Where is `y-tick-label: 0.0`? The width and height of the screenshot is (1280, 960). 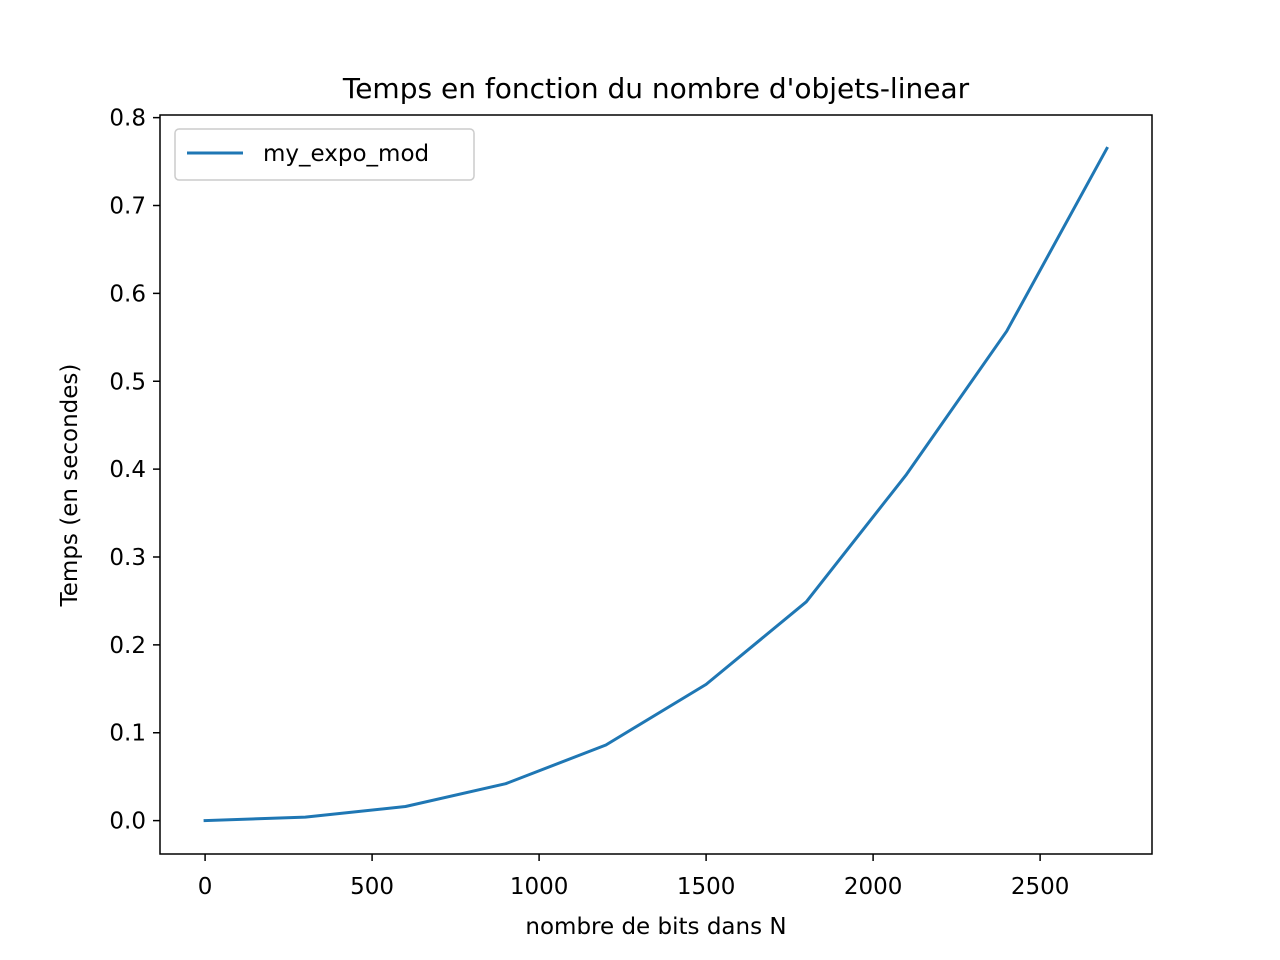
y-tick-label: 0.0 is located at coordinates (127, 822).